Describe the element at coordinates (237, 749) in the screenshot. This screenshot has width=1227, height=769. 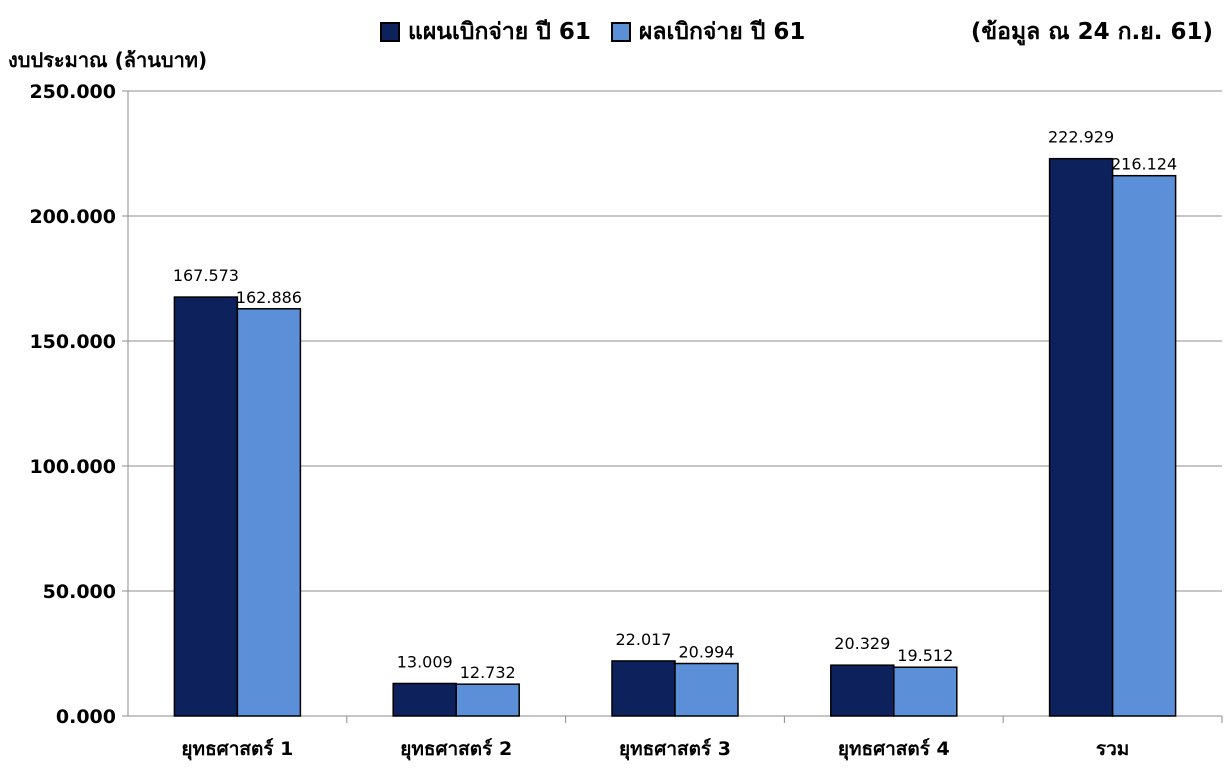
I see `x-tick-label: ยุทธศาสตร์ 1` at that location.